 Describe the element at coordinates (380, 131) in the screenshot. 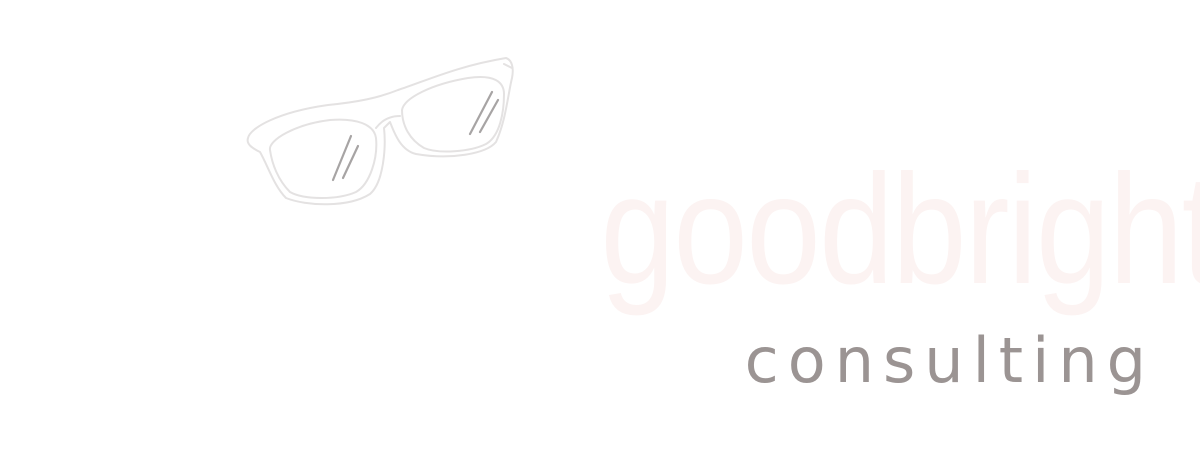

I see `glasses-icon` at that location.